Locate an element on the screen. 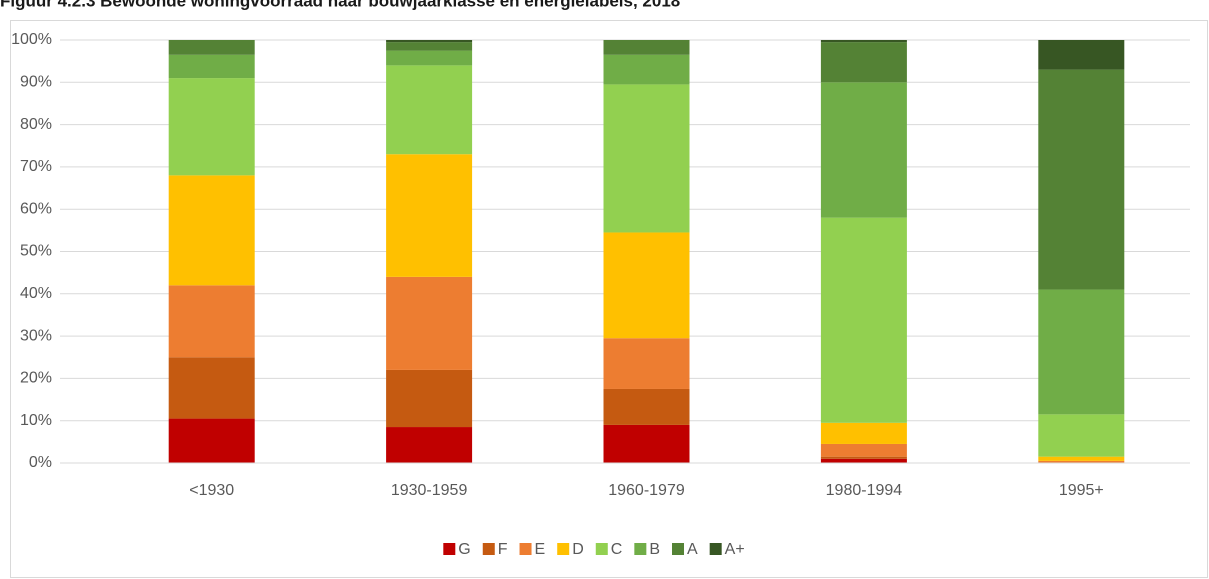 This screenshot has width=1209, height=579. x-tick-label: <1930 is located at coordinates (211, 490).